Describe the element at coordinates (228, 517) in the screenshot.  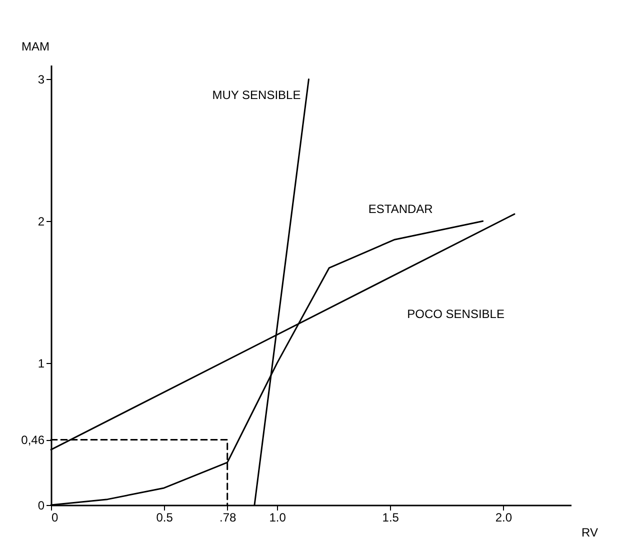
I see `x-tick-label: .78` at that location.